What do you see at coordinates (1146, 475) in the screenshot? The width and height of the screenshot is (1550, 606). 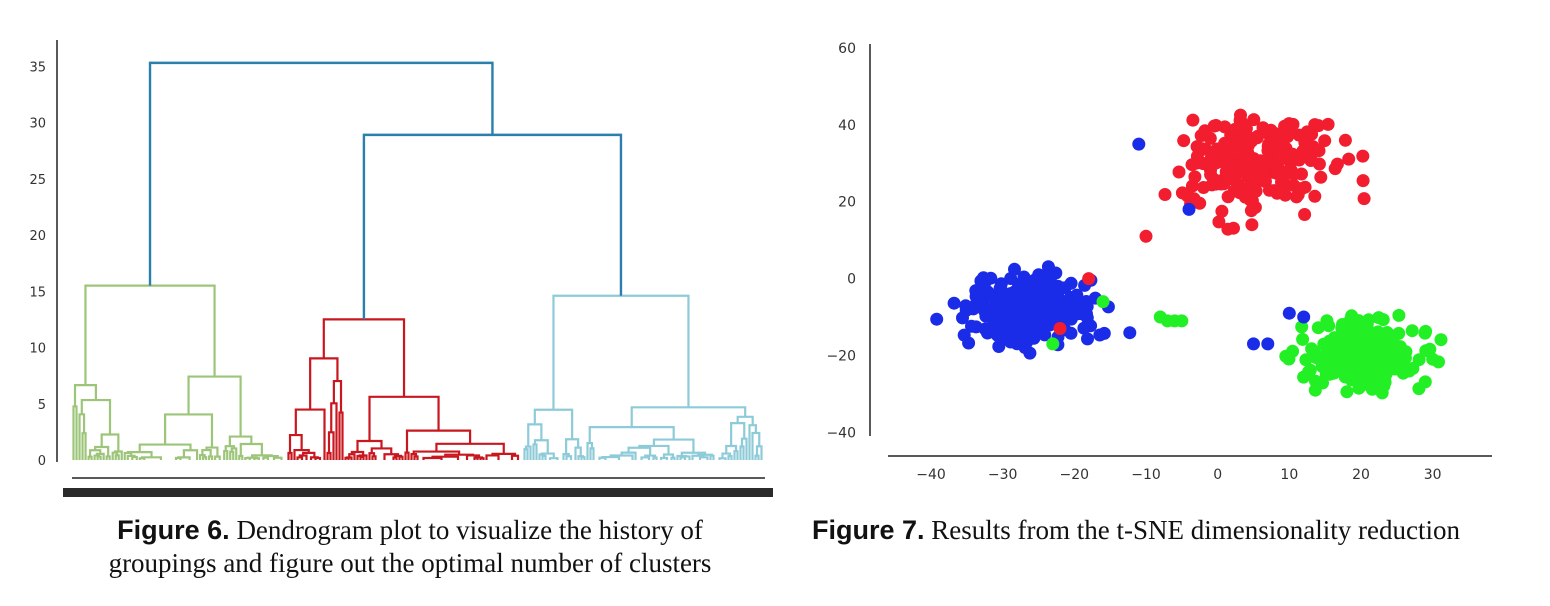 I see `x-tick-label: −10` at bounding box center [1146, 475].